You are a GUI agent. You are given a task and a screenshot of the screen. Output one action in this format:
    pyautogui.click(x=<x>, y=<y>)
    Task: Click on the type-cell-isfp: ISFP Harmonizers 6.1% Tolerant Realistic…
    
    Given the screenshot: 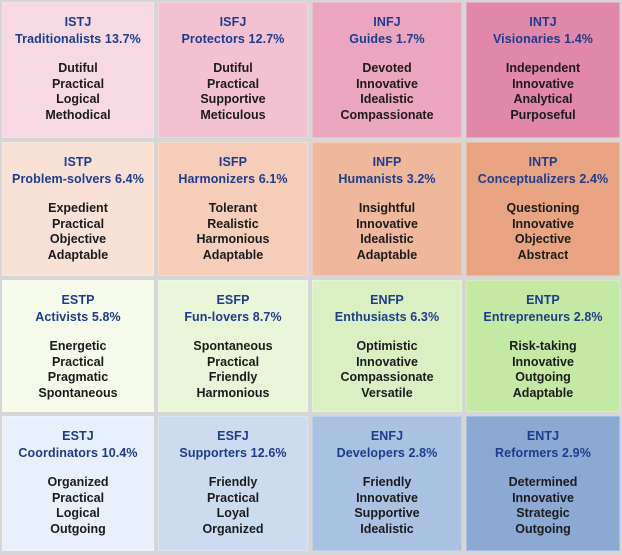 What is the action you would take?
    pyautogui.click(x=233, y=209)
    